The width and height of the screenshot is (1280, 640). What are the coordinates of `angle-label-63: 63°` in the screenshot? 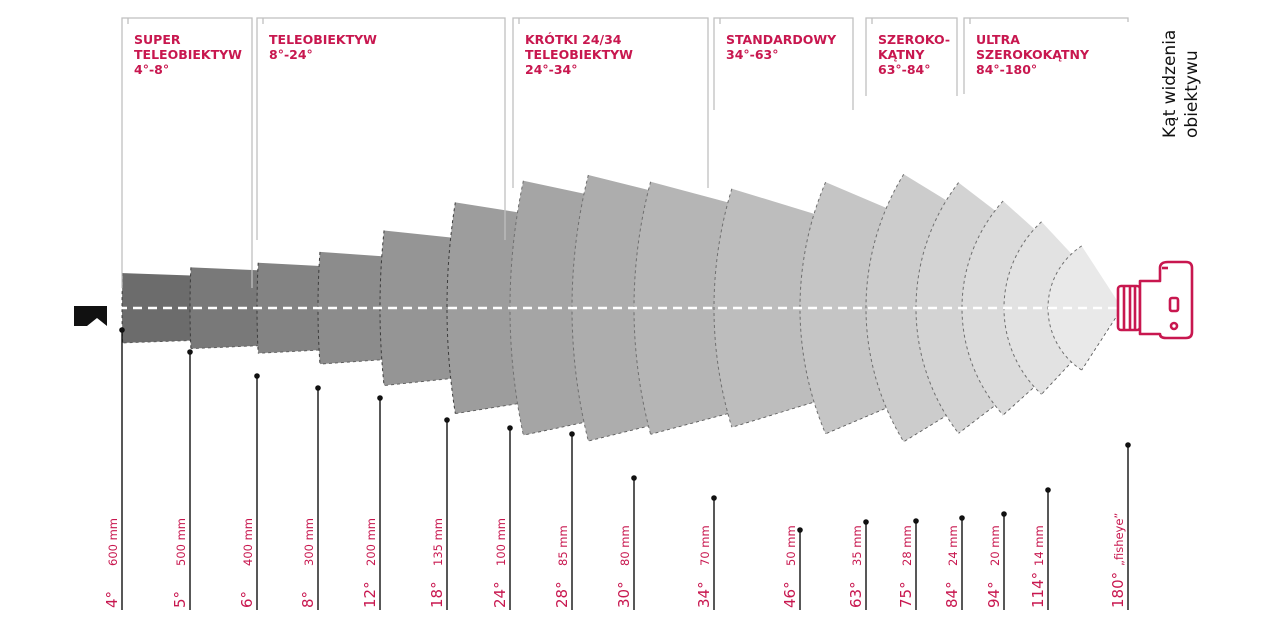 It's located at (856, 594).